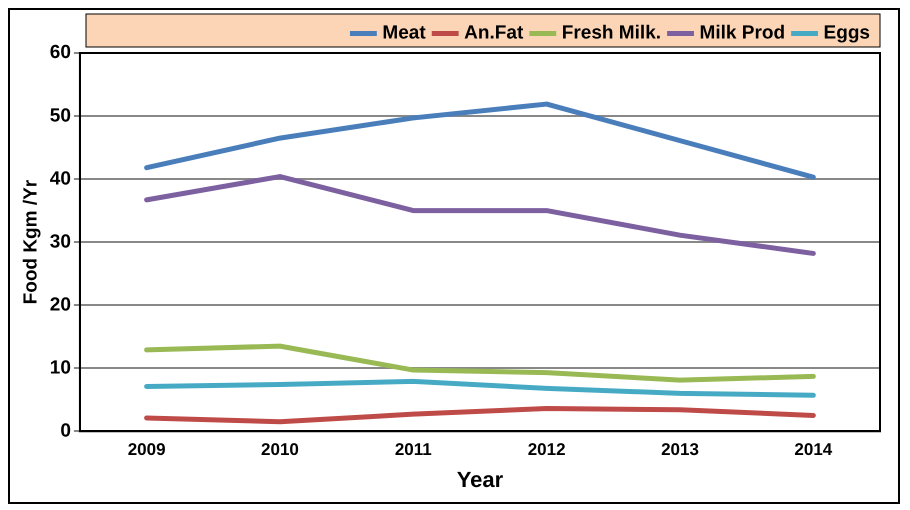 This screenshot has width=910, height=510. Describe the element at coordinates (60, 115) in the screenshot. I see `y-tick-label: 50` at that location.